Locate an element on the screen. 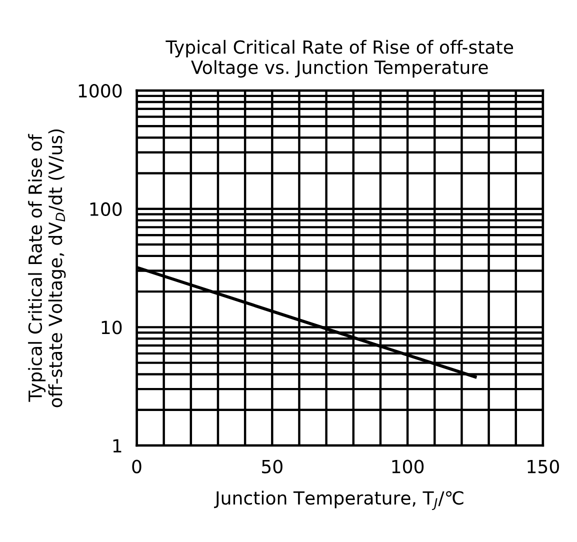 This screenshot has height=542, width=577. x-tick-label: 0 is located at coordinates (137, 467).